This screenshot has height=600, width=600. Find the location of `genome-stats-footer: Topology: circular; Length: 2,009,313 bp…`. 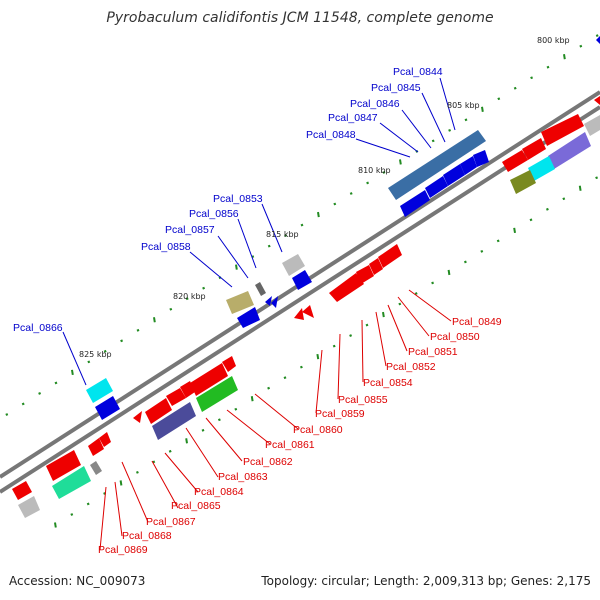

genome-stats-footer: Topology: circular; Length: 2,009,313 bp… is located at coordinates (426, 581).